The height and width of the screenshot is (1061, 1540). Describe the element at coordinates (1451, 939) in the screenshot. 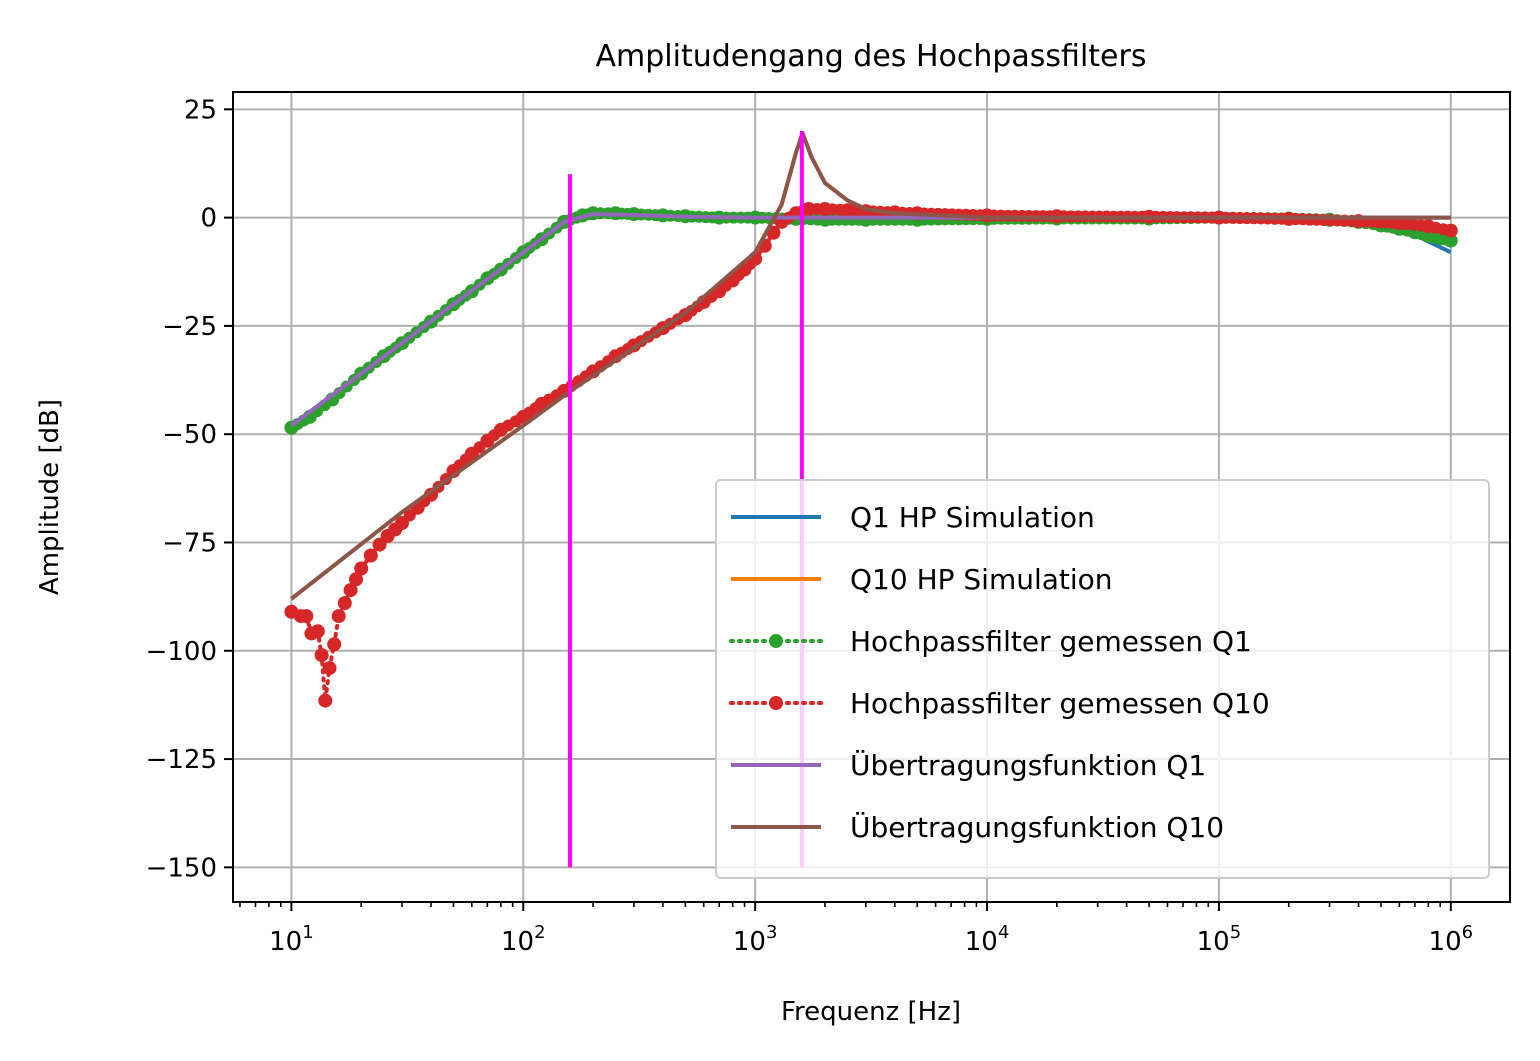

I see `x-tick-label: 10⁶` at that location.